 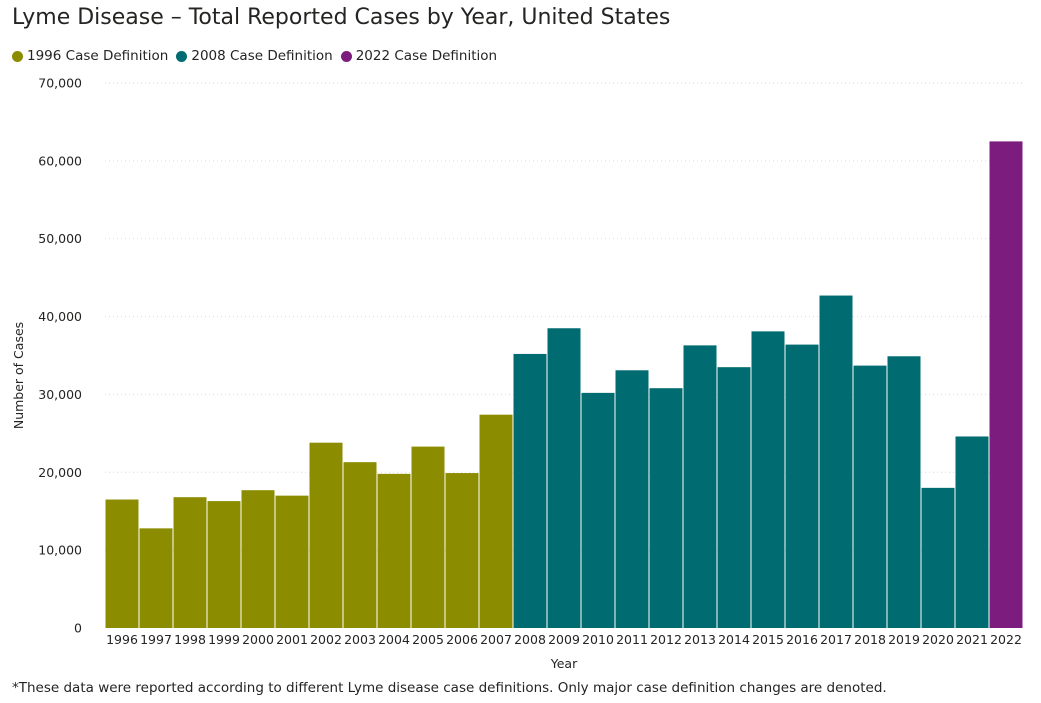 What do you see at coordinates (632, 499) in the screenshot?
I see `bar-2011` at bounding box center [632, 499].